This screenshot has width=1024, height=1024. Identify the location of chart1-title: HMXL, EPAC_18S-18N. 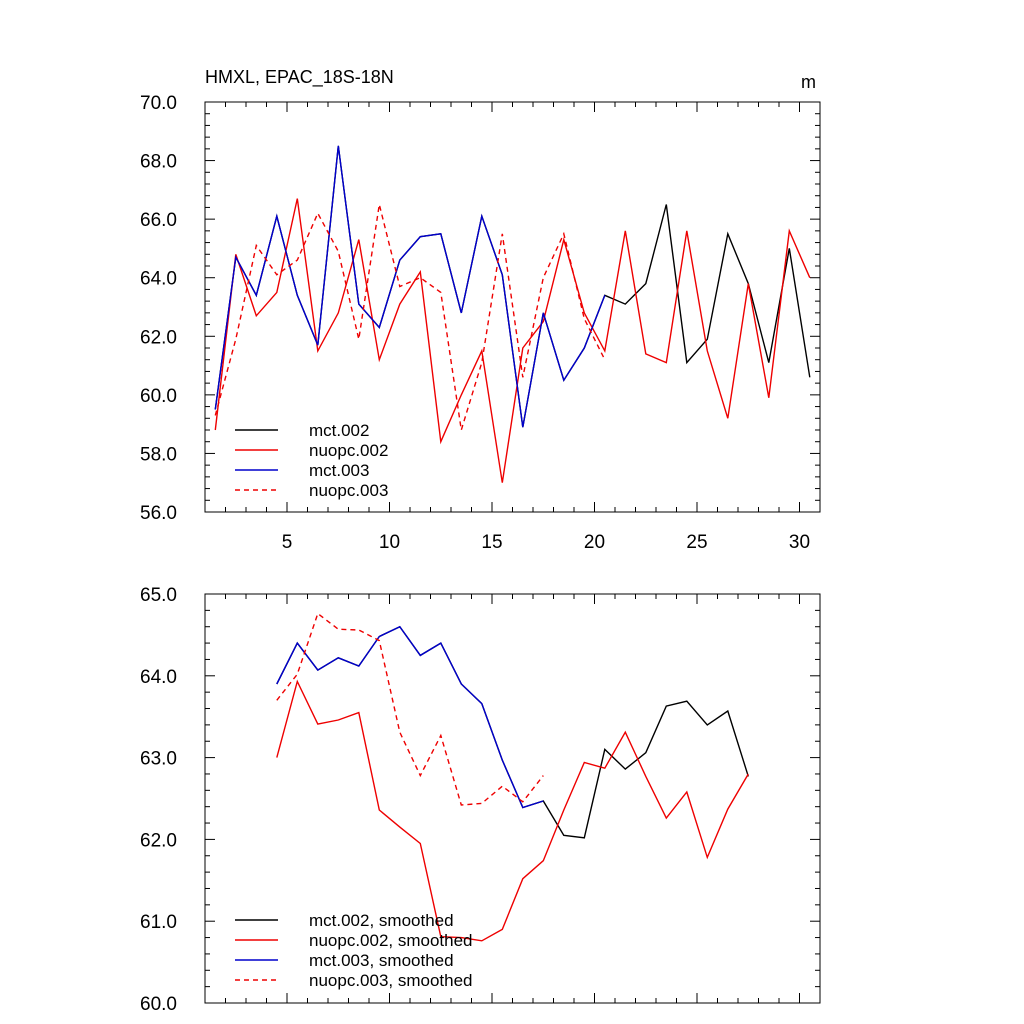
(299, 77).